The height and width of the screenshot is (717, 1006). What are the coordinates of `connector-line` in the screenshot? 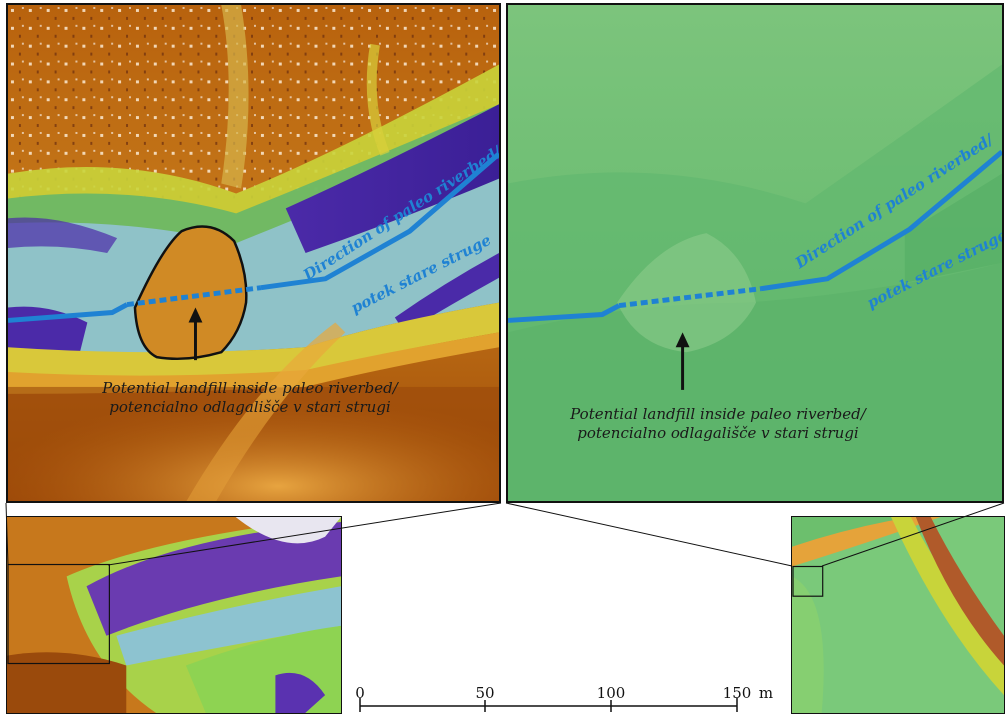 It's located at (649, 534).